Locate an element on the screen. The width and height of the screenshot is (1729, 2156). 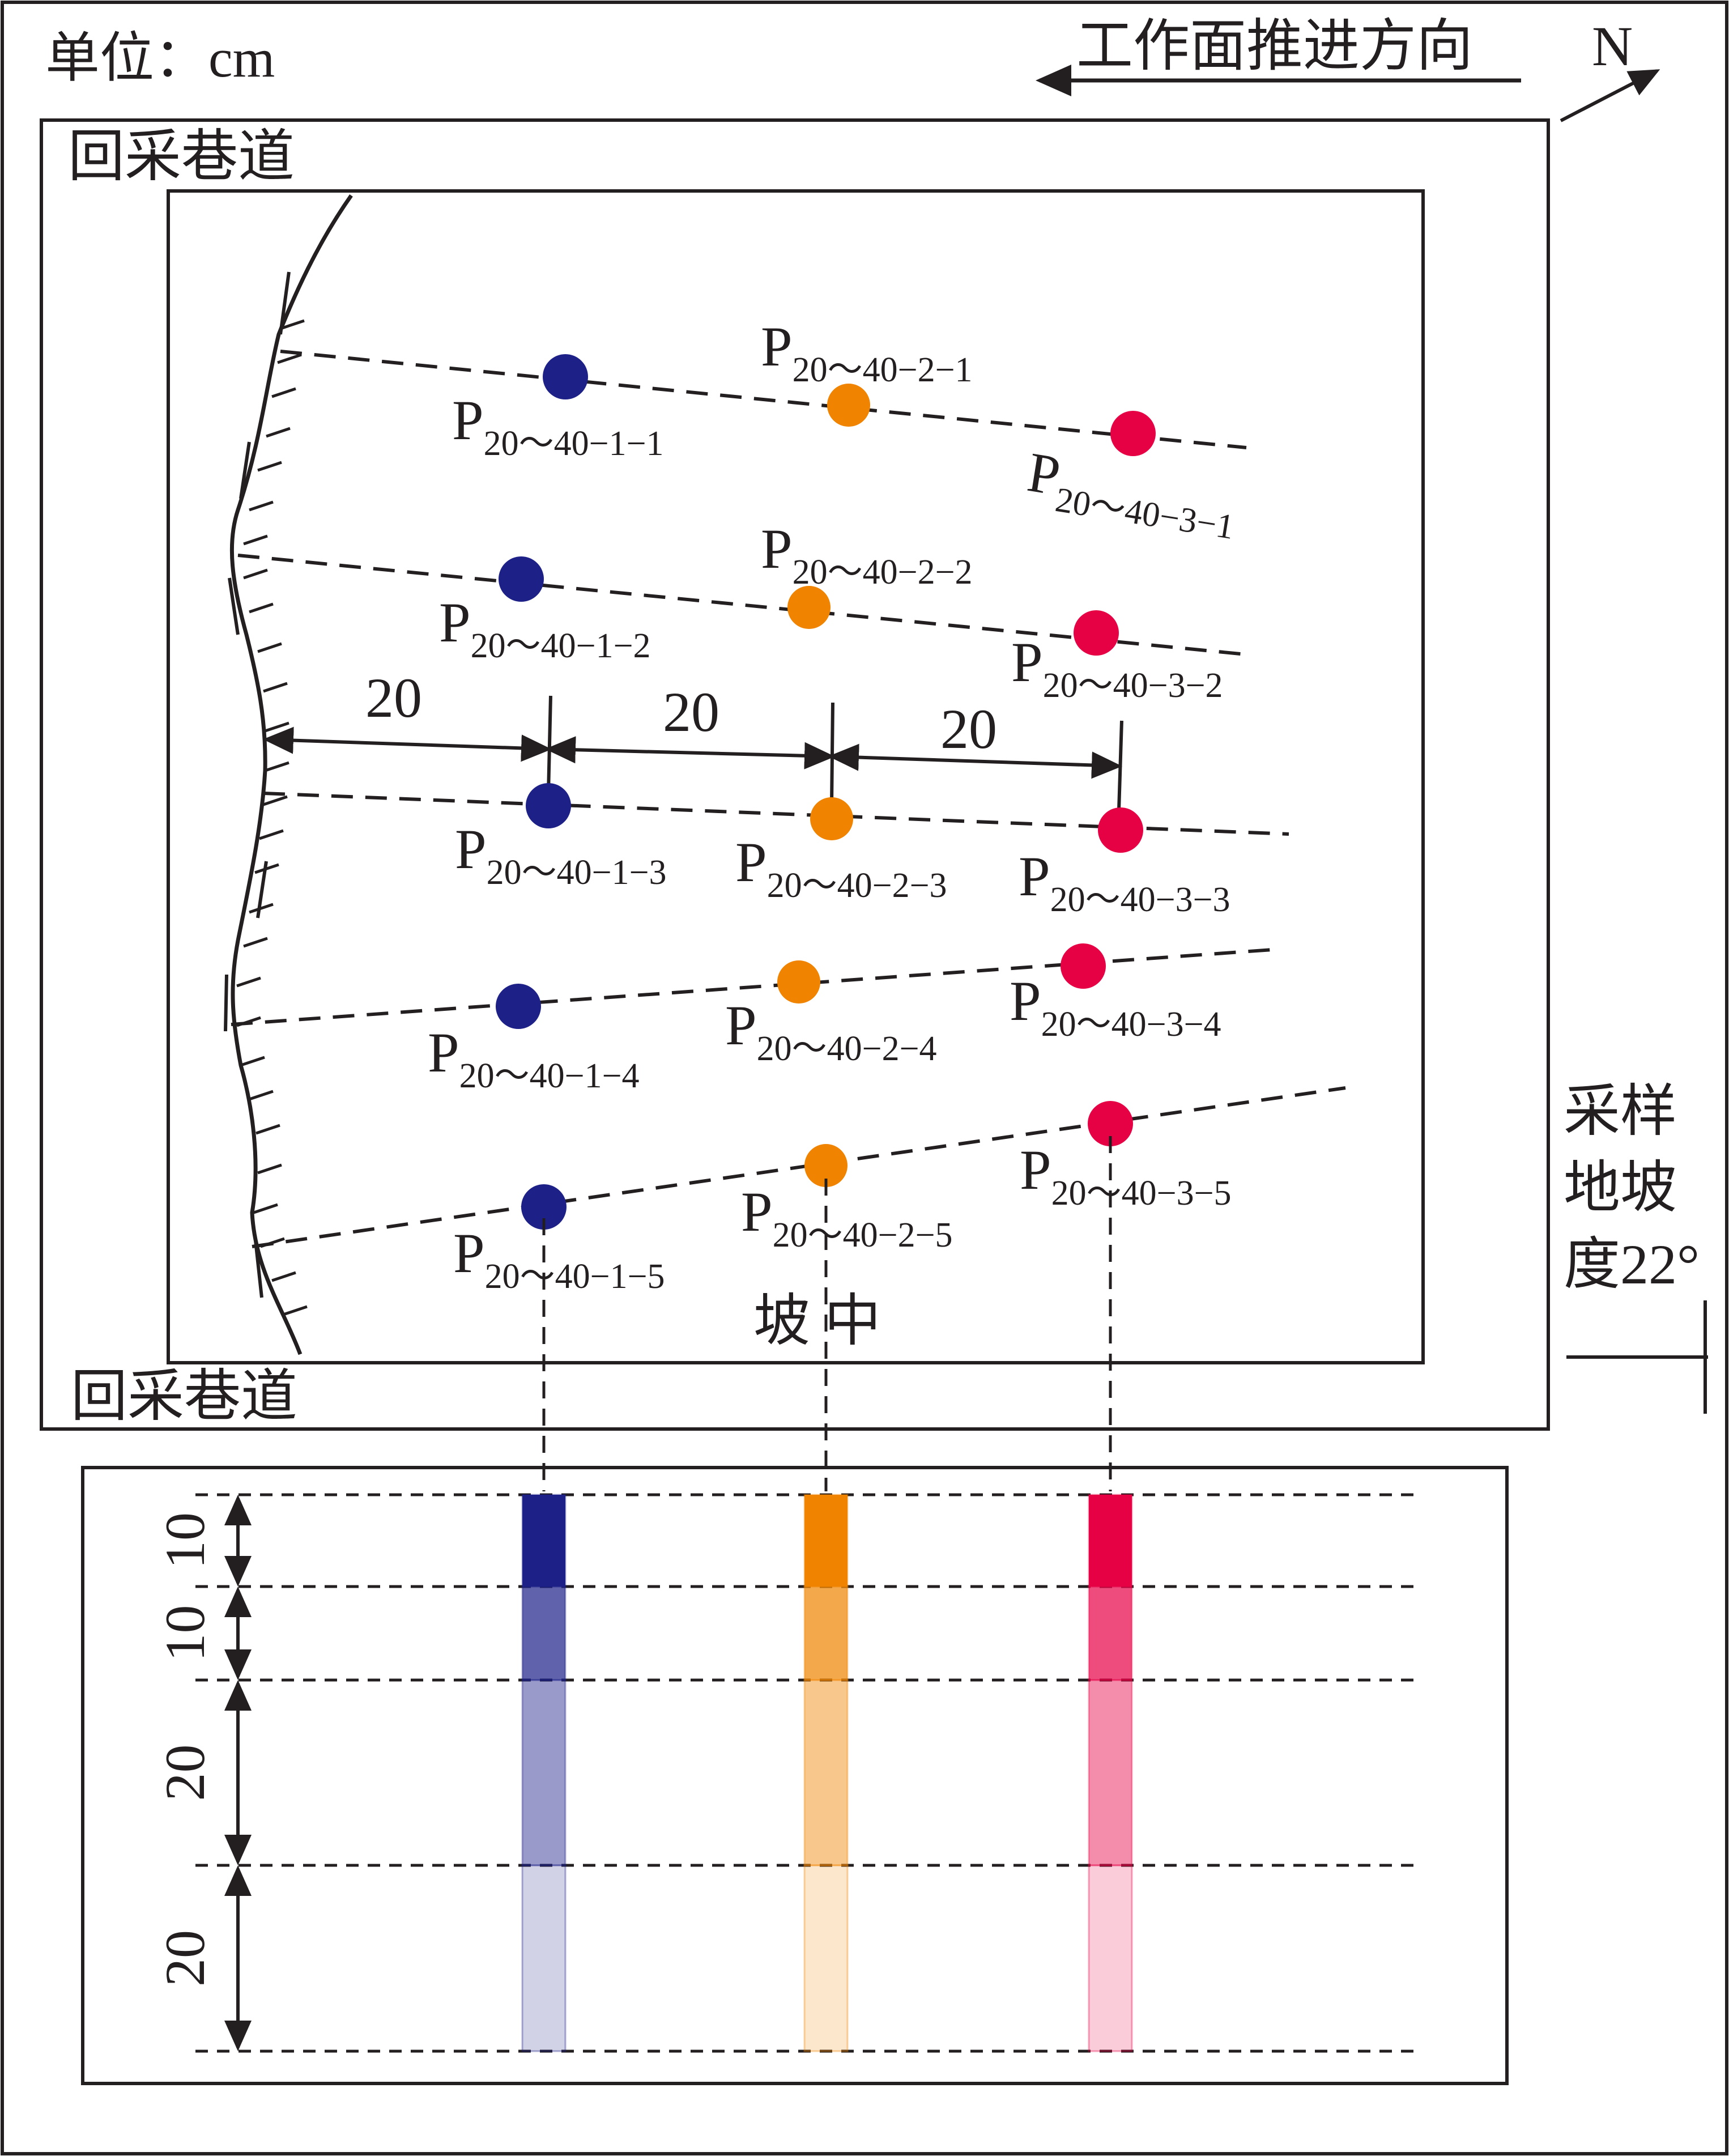
north-label: N is located at coordinates (1612, 47).